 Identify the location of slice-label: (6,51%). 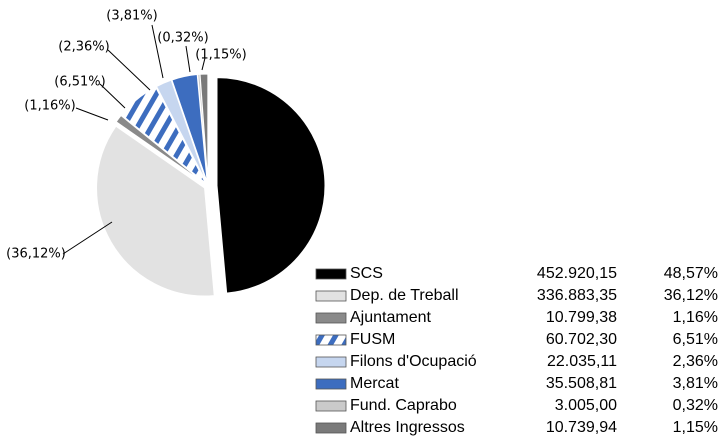
(79, 82).